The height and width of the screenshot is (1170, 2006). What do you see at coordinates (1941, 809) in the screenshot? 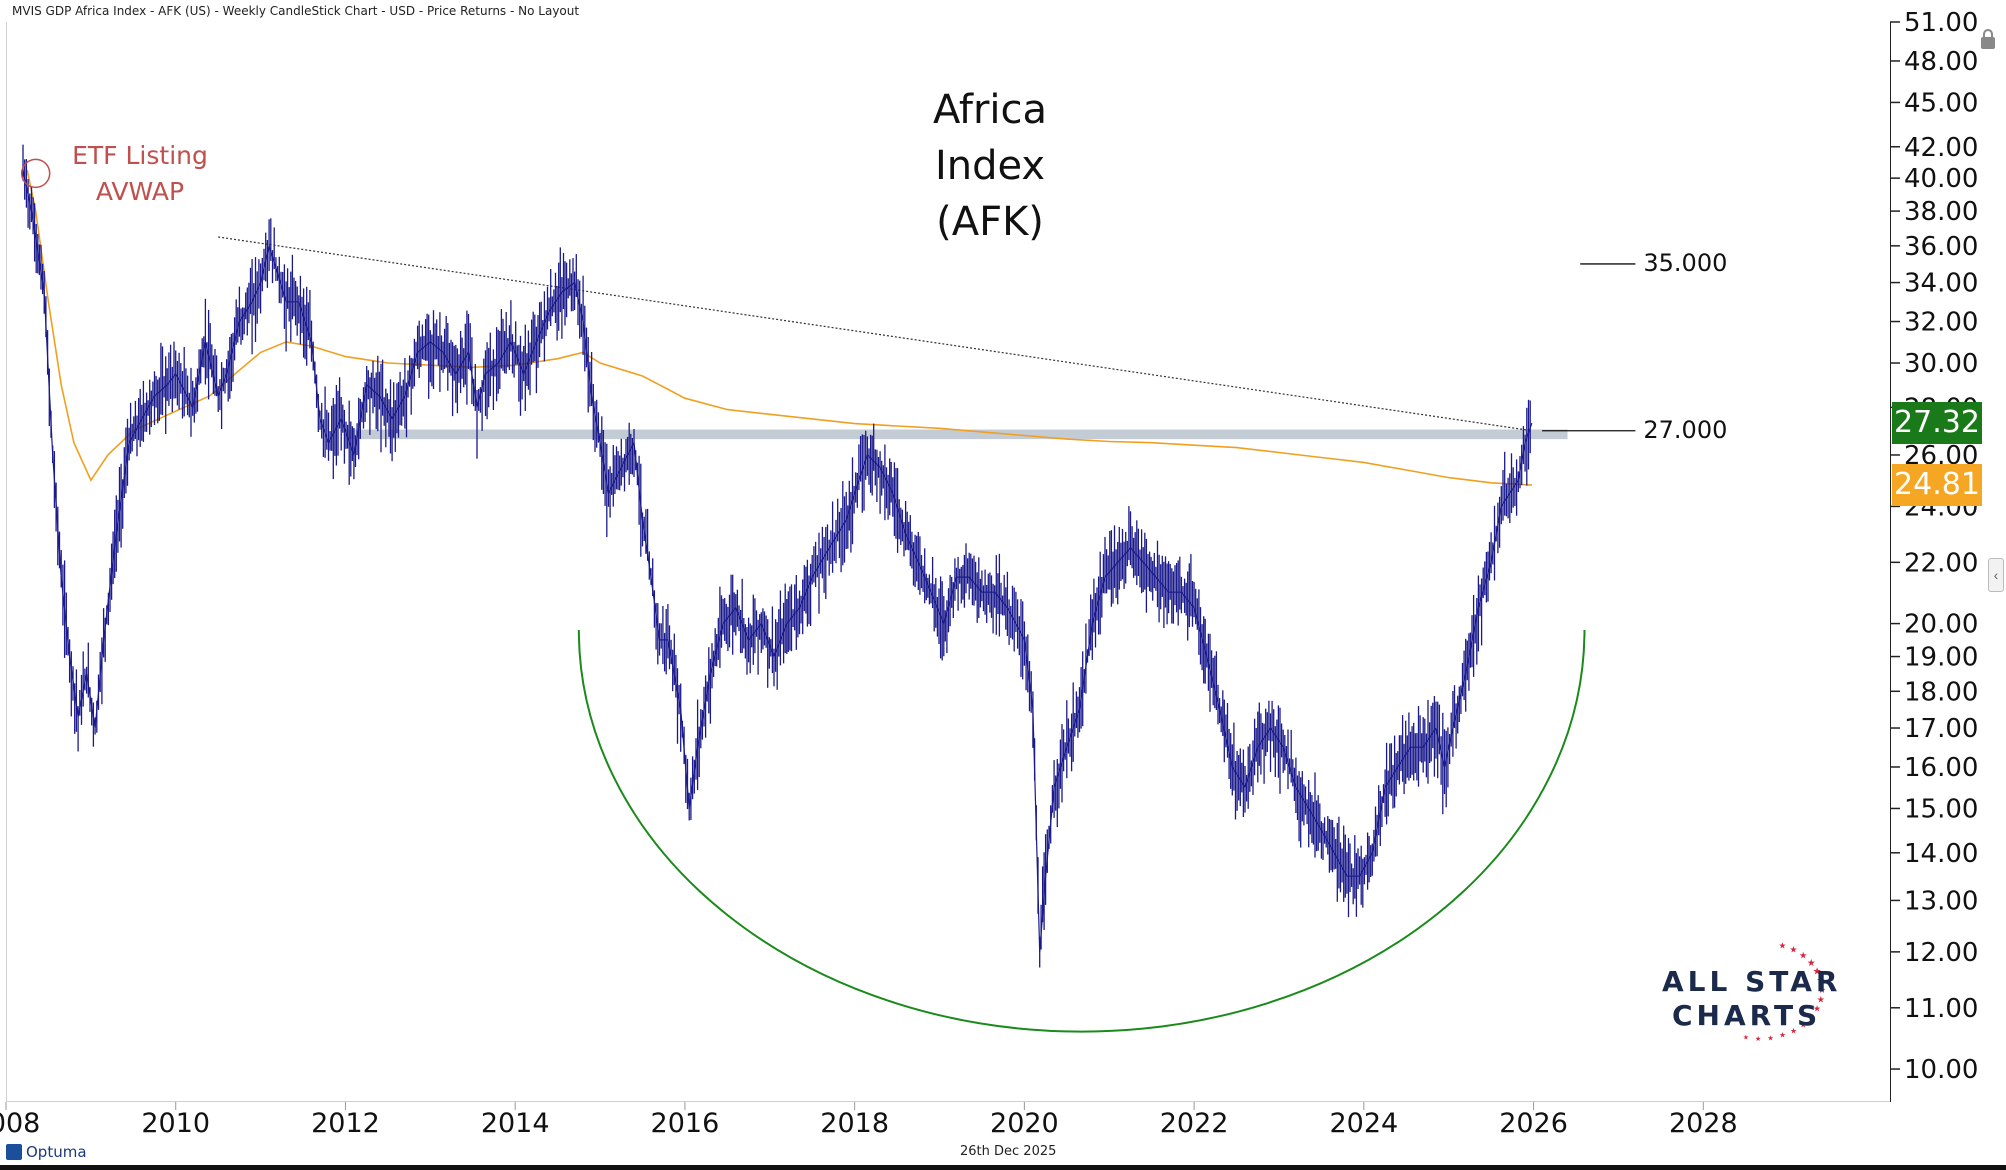
I see `y-tick-label: 15.00` at bounding box center [1941, 809].